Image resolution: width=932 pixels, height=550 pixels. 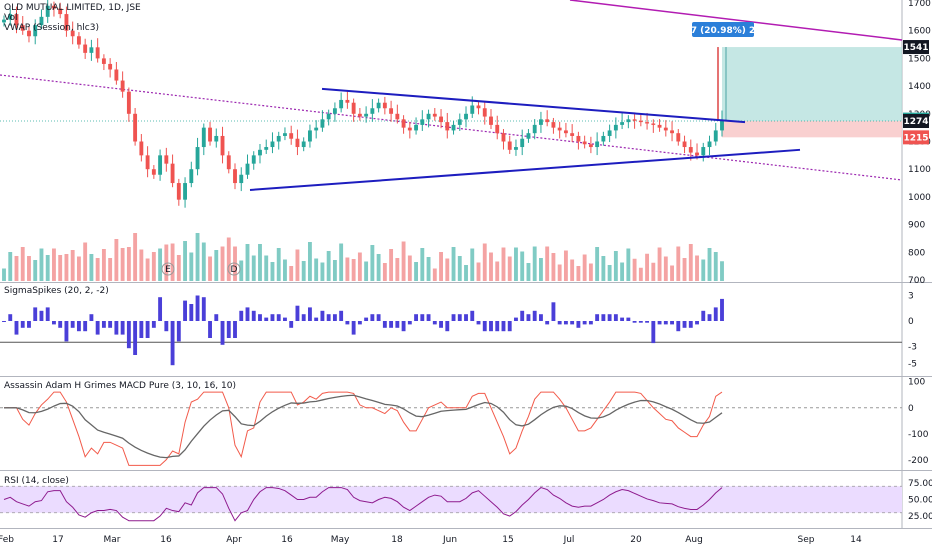 I want to click on time-axis-tick: 20, so click(x=636, y=540).